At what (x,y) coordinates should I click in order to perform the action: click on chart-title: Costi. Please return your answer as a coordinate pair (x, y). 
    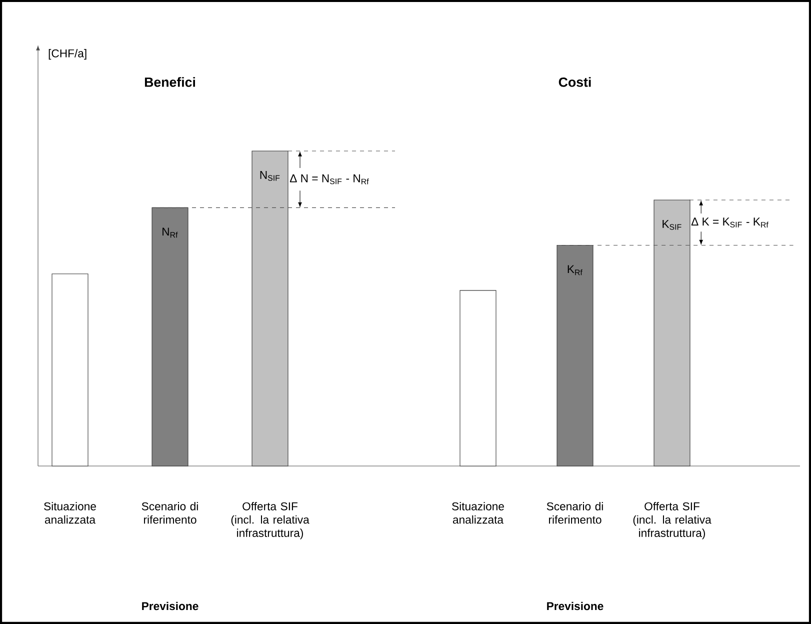
    Looking at the image, I should click on (574, 82).